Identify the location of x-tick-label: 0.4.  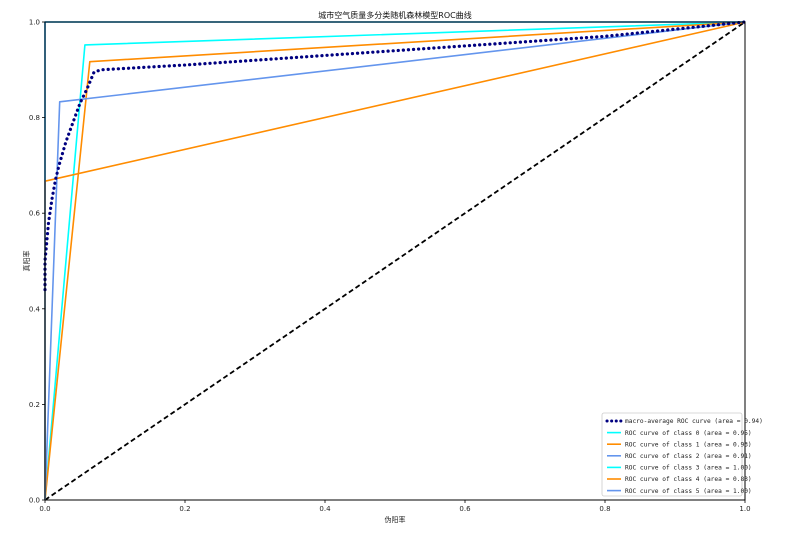
(325, 509).